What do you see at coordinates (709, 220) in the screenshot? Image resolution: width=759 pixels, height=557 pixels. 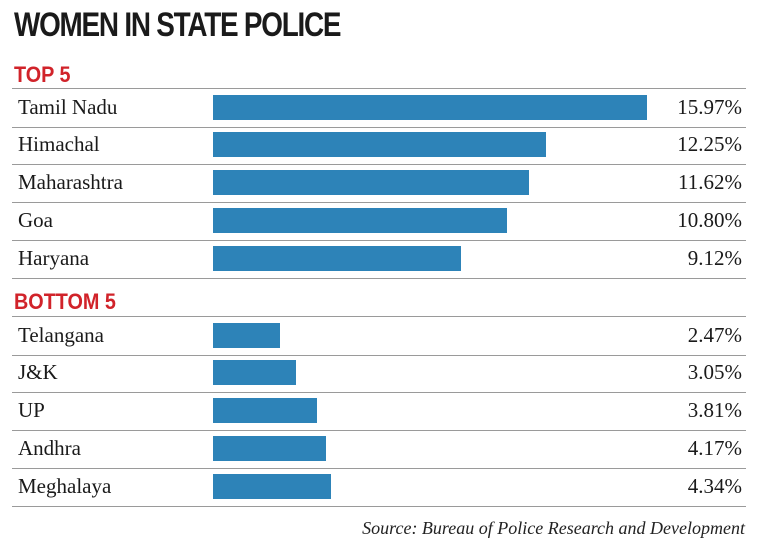 I see `bar-value-label: 10.80%` at bounding box center [709, 220].